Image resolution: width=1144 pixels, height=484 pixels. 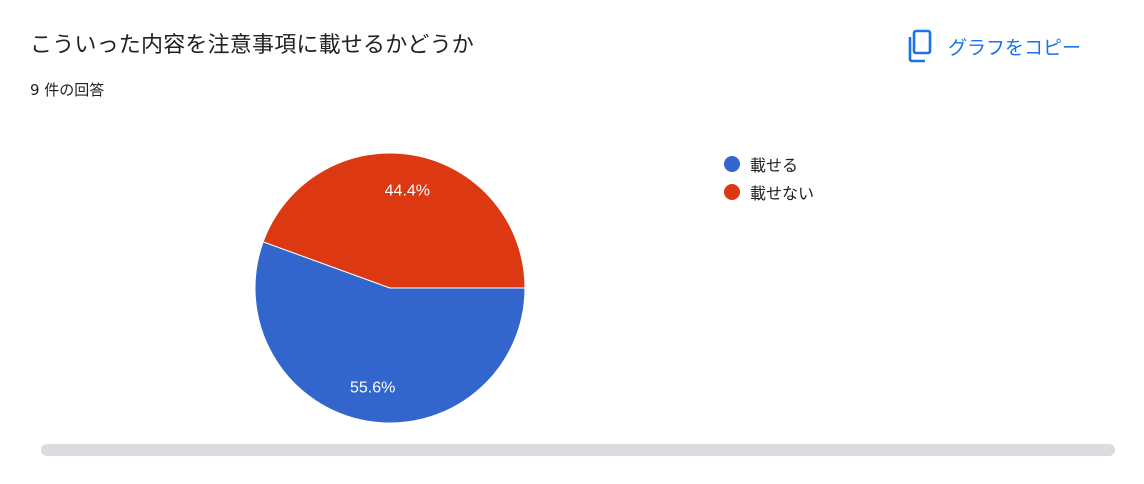 I want to click on legend-label: 載せる, so click(x=774, y=165).